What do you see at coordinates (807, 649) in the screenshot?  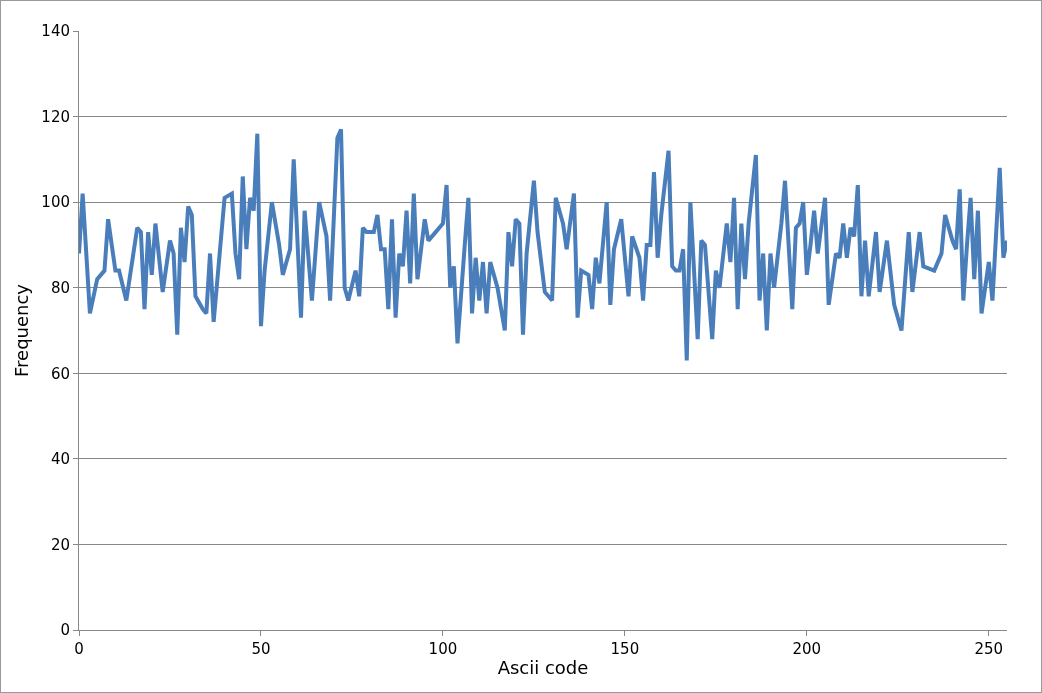 I see `x-tick-label: 200` at bounding box center [807, 649].